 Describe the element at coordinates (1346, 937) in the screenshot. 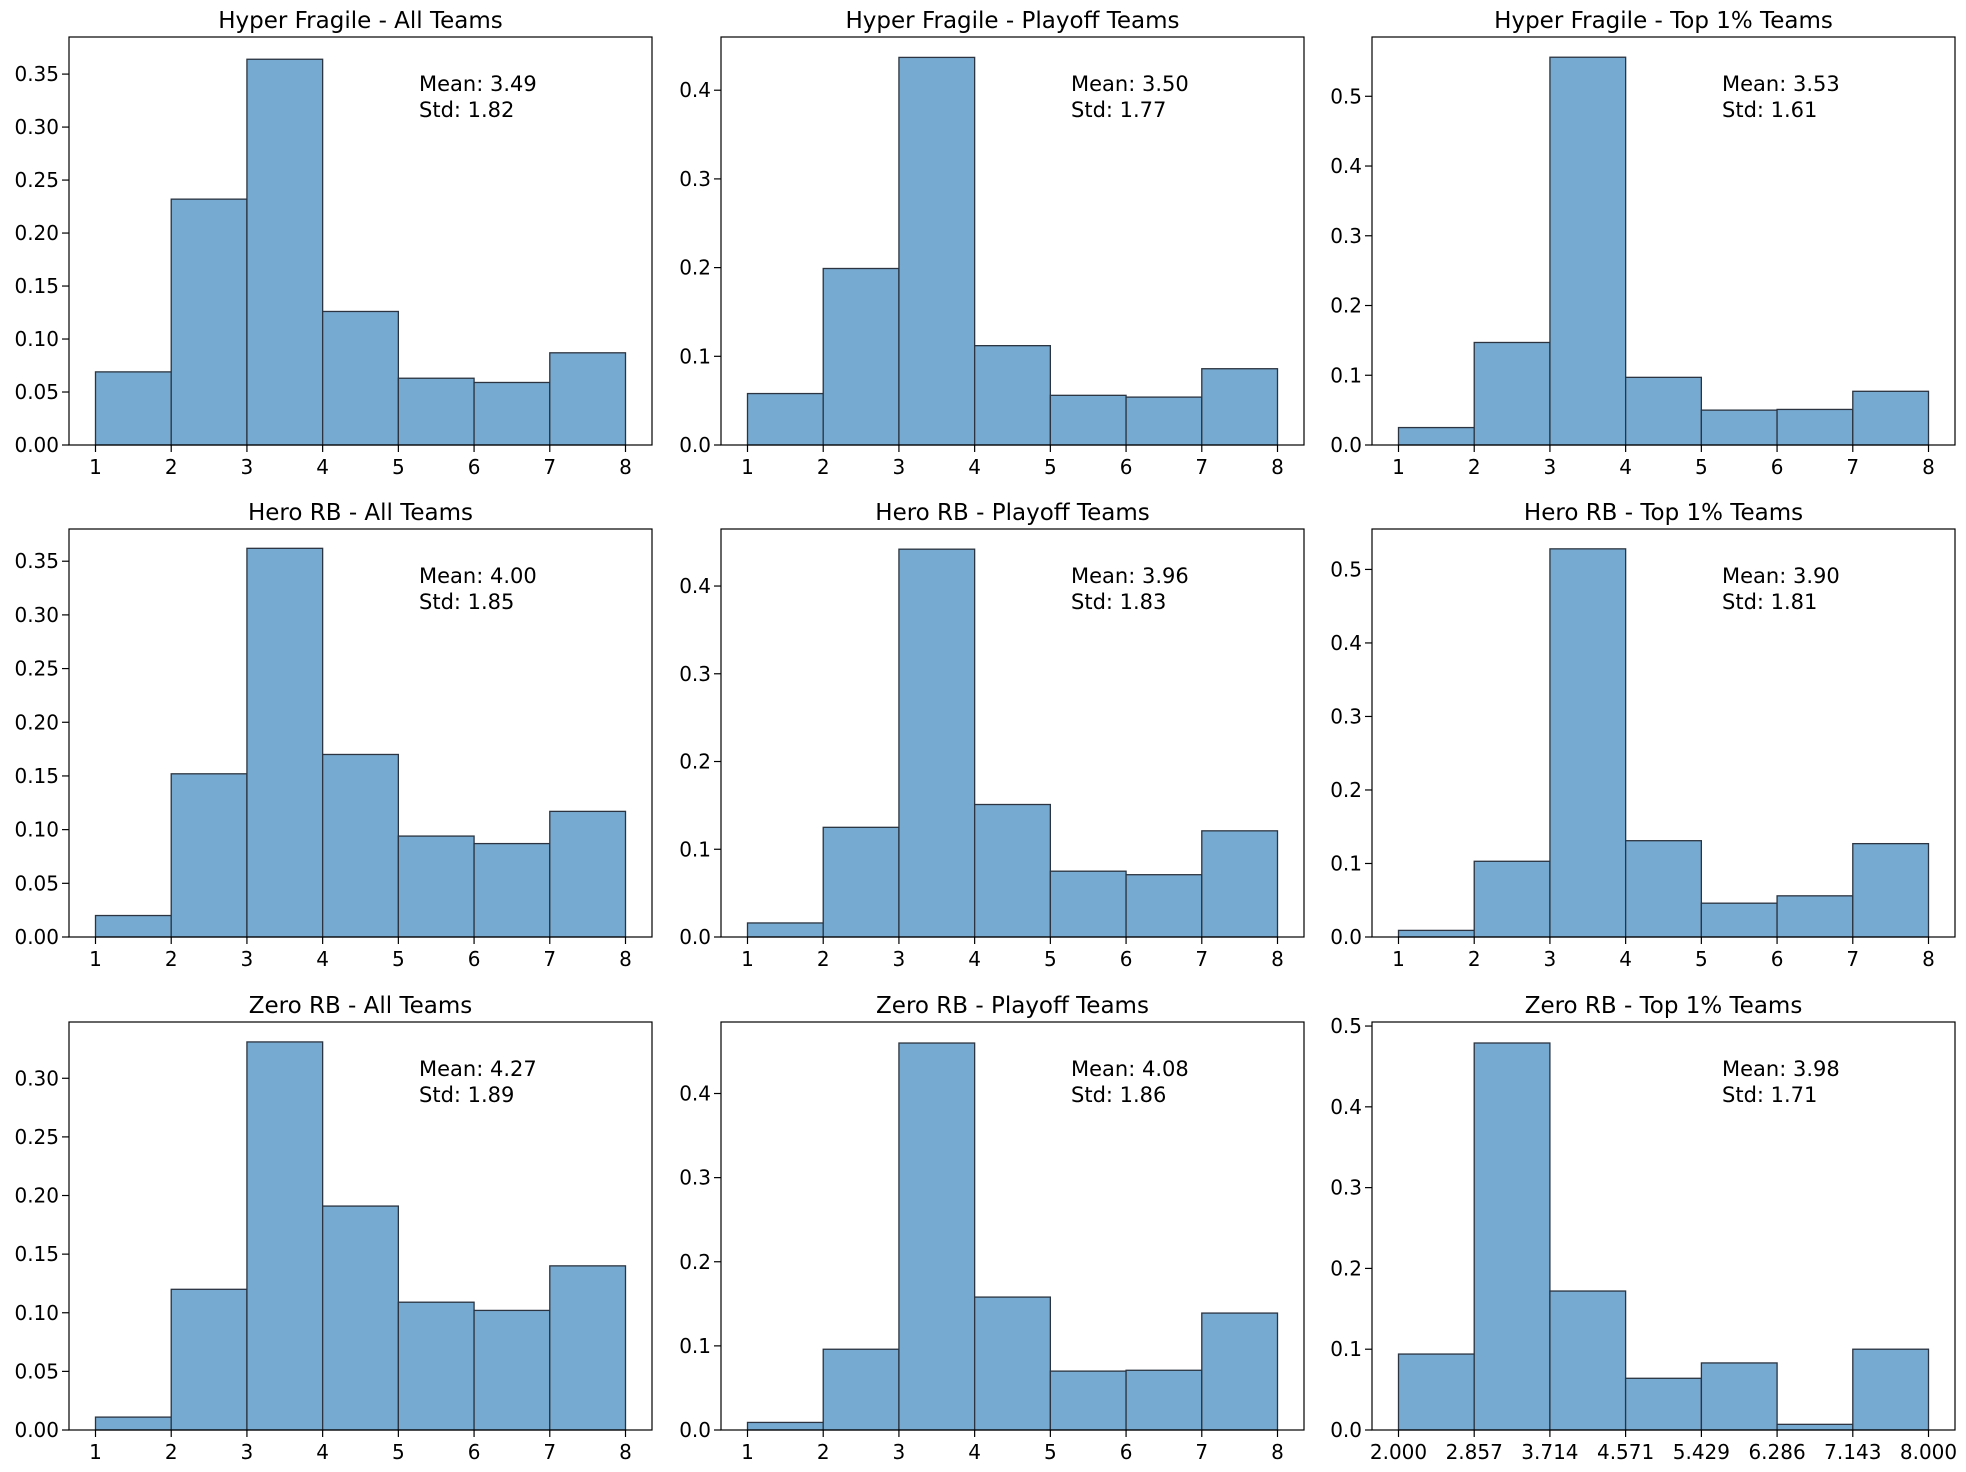

I see `y-tick-label: 0.0` at that location.